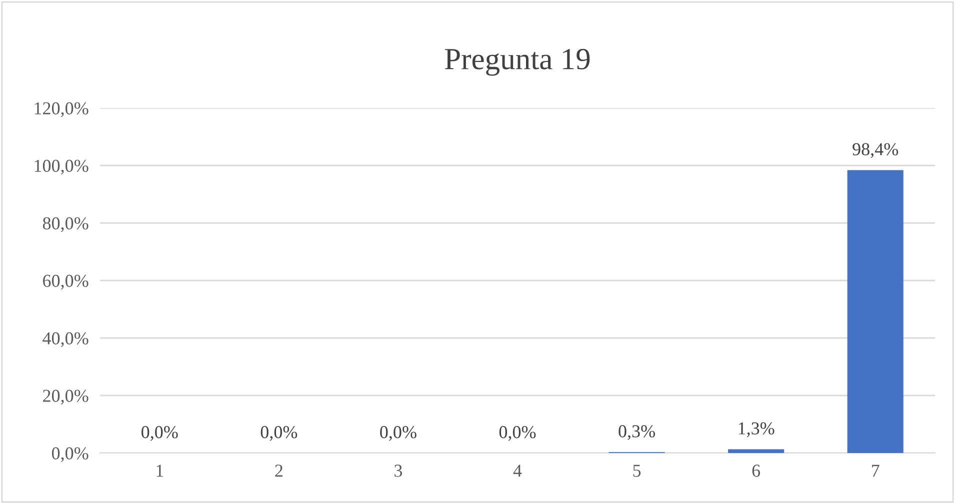 The image size is (955, 503). What do you see at coordinates (876, 470) in the screenshot?
I see `x-tick-label: 7` at bounding box center [876, 470].